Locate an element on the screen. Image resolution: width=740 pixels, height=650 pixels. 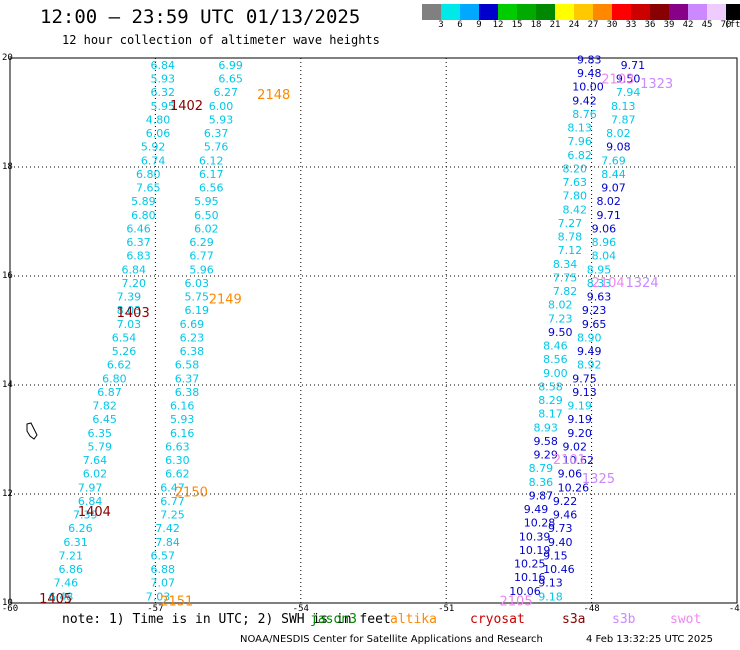
color-scale is located at coordinates (581, 12).